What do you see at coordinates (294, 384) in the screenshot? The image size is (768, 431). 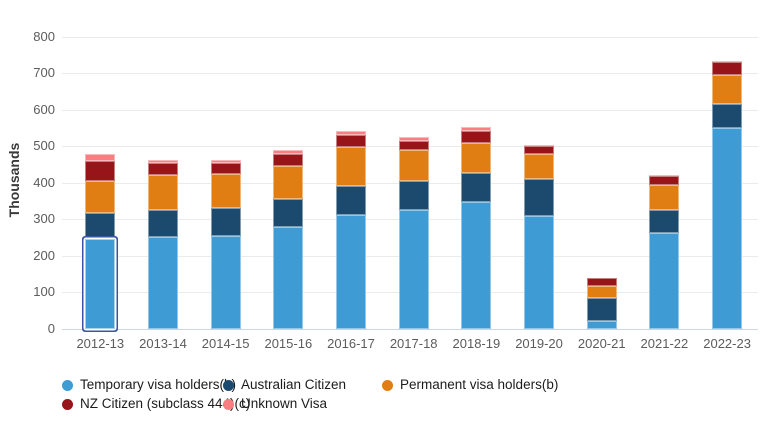 I see `legend-label: Australian Citizen` at bounding box center [294, 384].